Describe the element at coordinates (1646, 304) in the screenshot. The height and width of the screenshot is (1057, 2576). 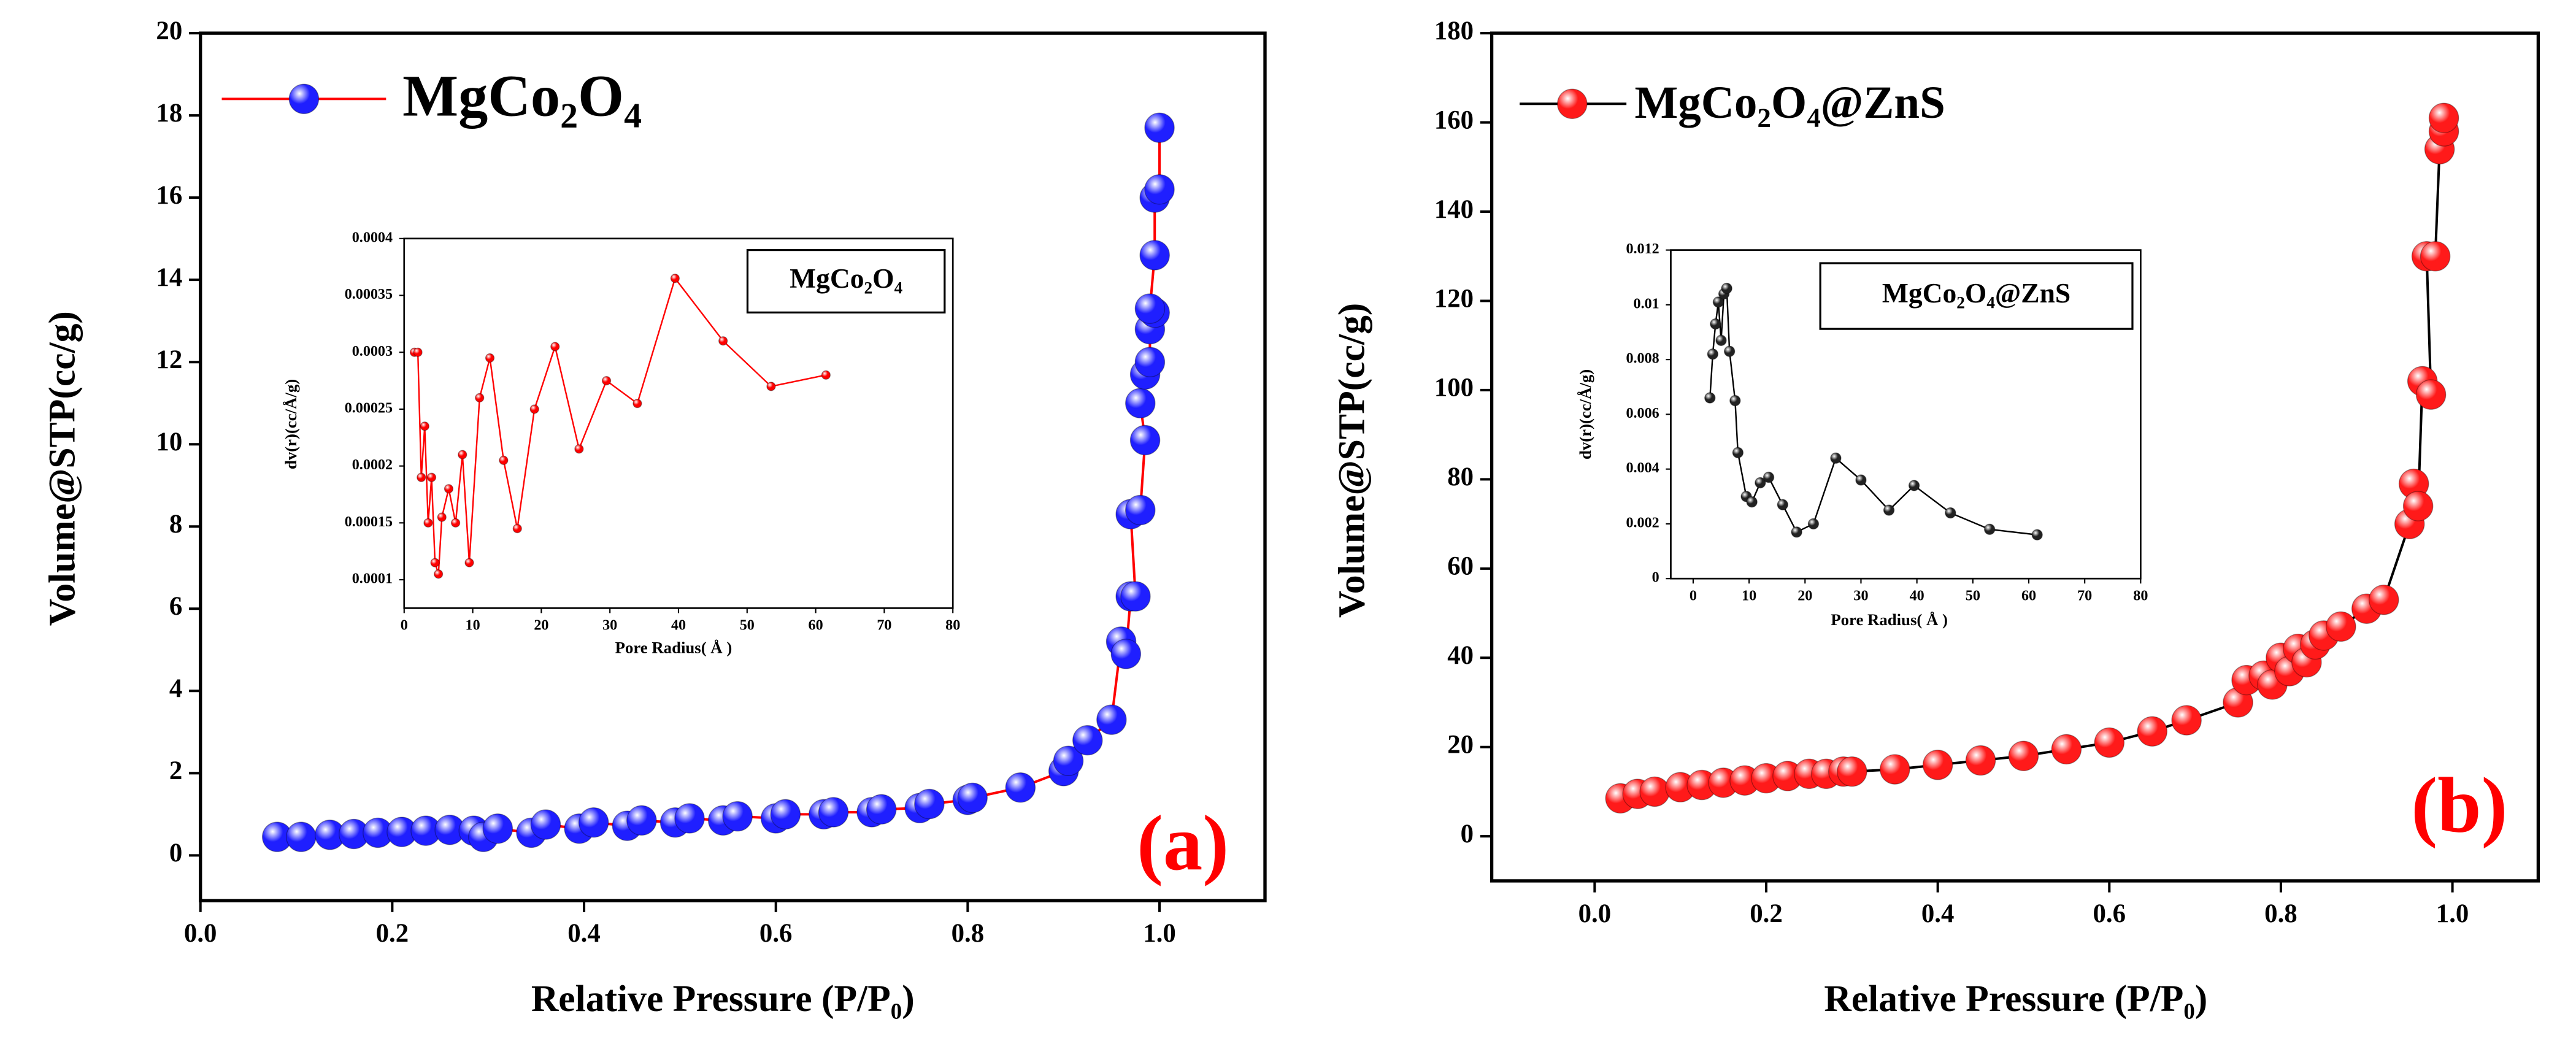
I see `y-tick-label: 0.01` at that location.